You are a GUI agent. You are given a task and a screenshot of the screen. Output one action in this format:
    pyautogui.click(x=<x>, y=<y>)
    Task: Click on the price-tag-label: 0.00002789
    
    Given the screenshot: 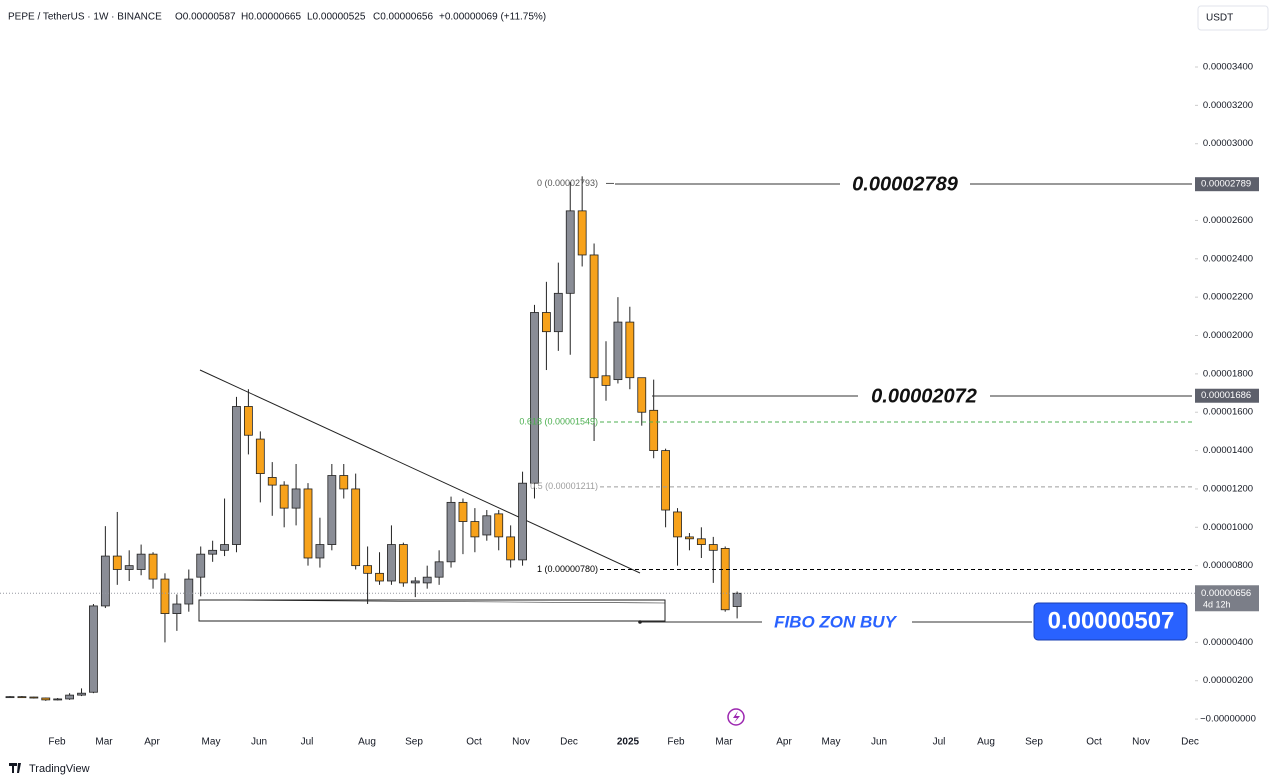 What is the action you would take?
    pyautogui.click(x=1226, y=184)
    